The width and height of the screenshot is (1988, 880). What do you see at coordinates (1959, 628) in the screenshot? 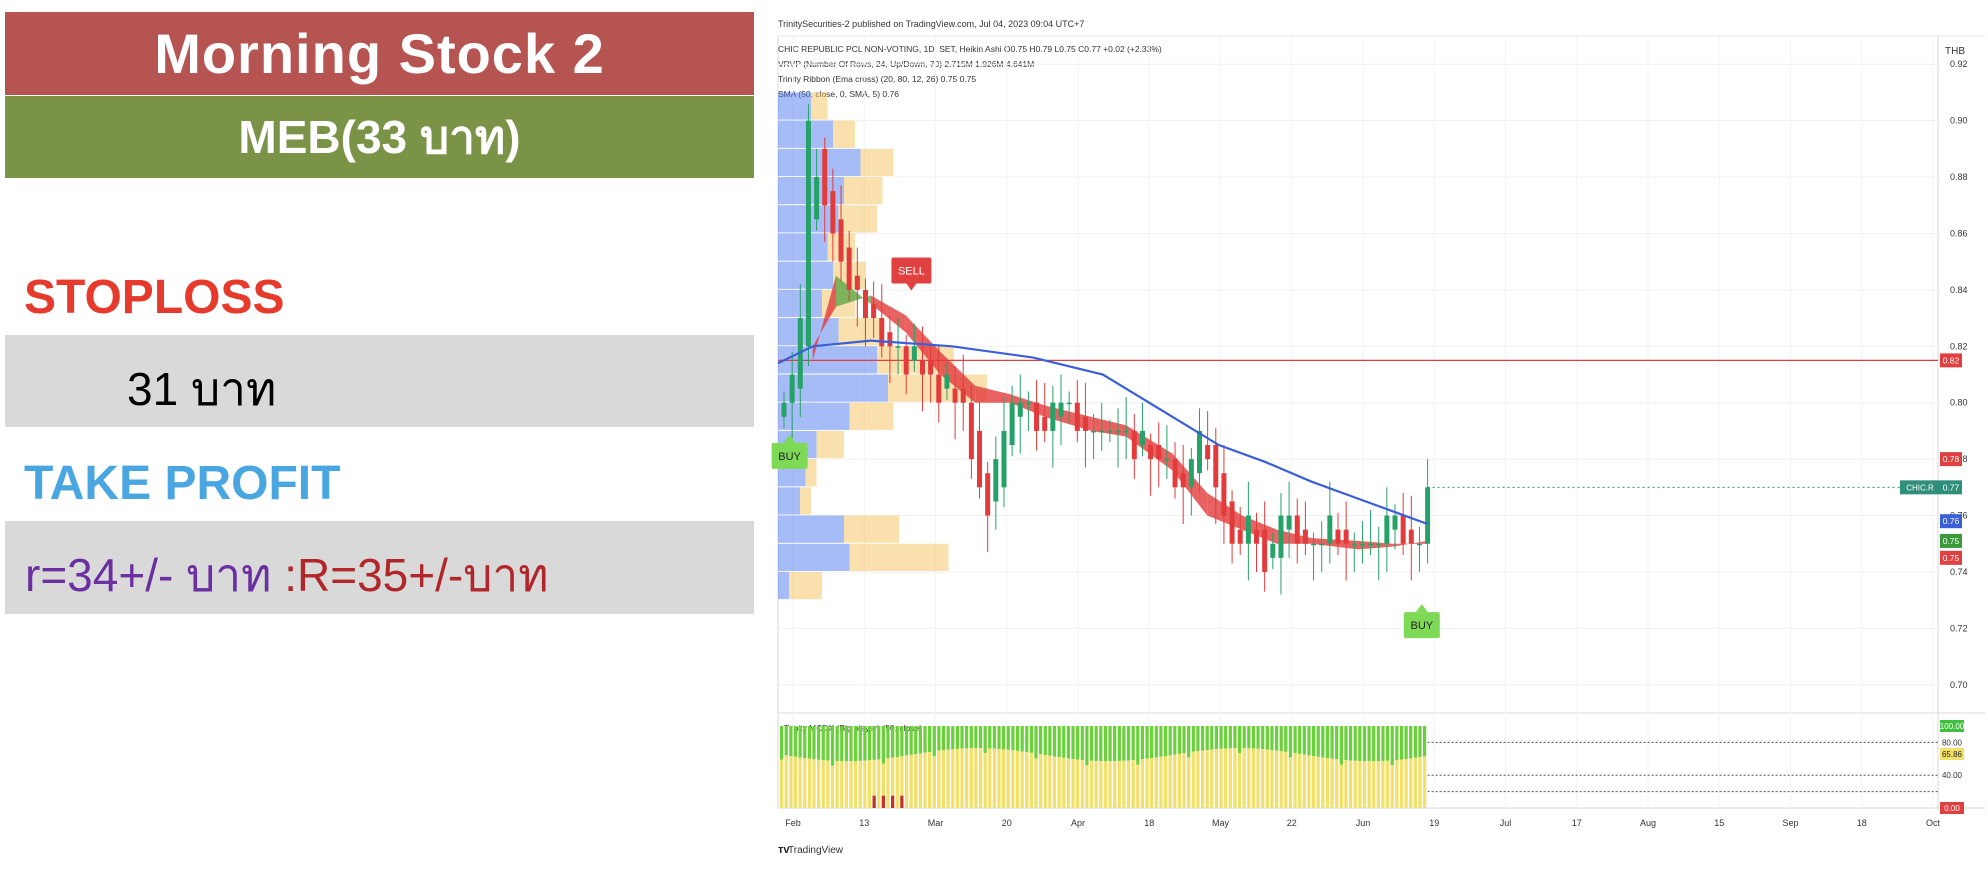
I see `y-tick-label: 0.72` at bounding box center [1959, 628].